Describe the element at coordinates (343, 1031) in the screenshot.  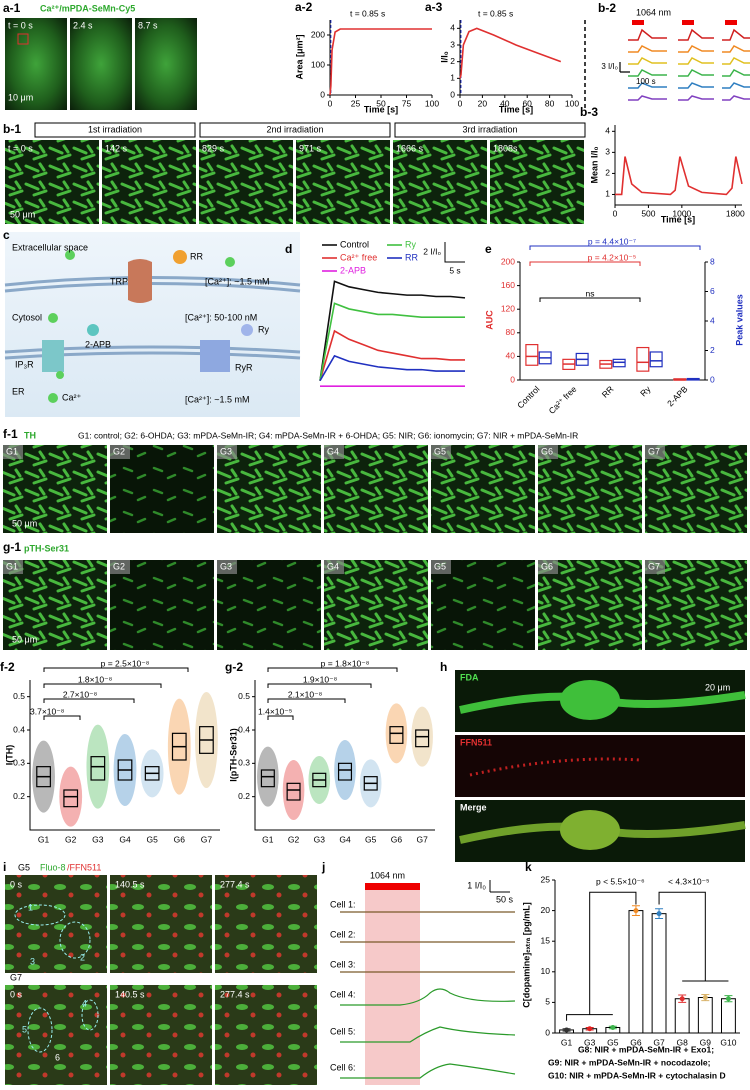
I see `label: Cell 5:` at that location.